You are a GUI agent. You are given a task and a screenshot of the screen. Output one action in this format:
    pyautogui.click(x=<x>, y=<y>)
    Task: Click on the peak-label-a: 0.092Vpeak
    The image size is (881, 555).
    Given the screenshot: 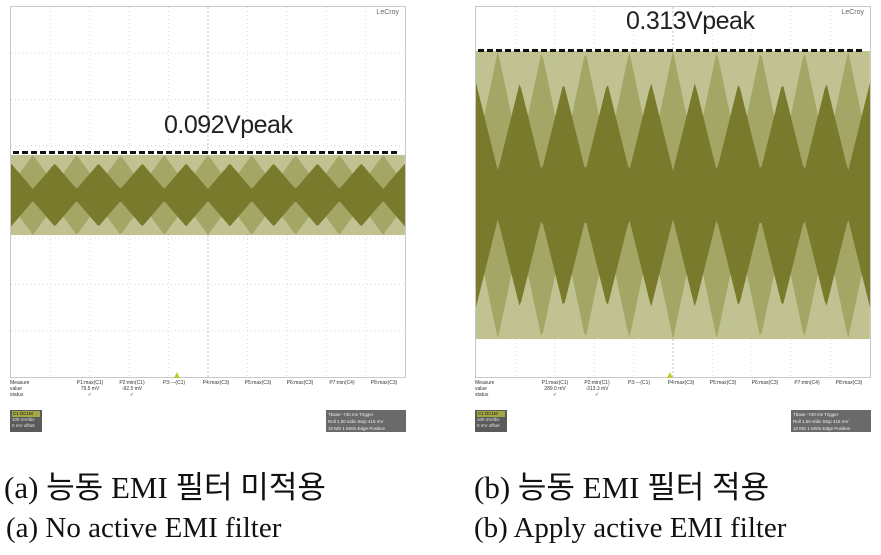 What is the action you would take?
    pyautogui.click(x=228, y=125)
    